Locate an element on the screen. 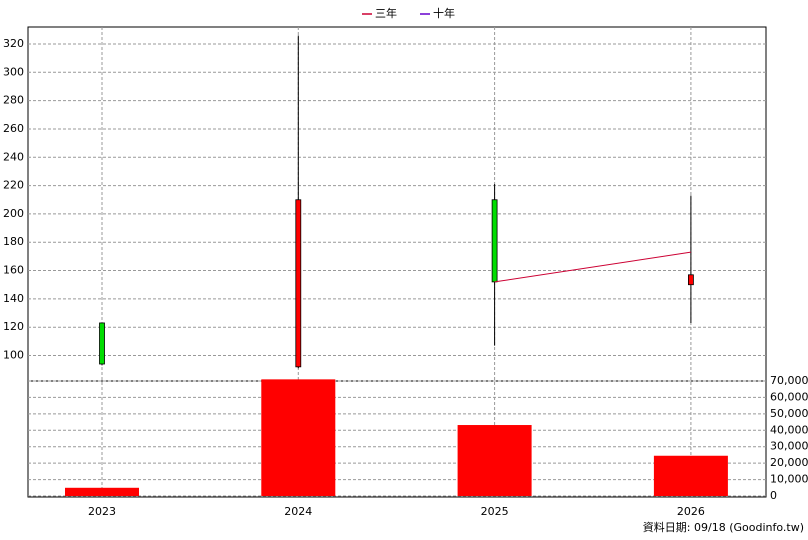 The height and width of the screenshot is (540, 808). footer: 資料日期: 09/18 (Goodinfo.tw) is located at coordinates (723, 527).